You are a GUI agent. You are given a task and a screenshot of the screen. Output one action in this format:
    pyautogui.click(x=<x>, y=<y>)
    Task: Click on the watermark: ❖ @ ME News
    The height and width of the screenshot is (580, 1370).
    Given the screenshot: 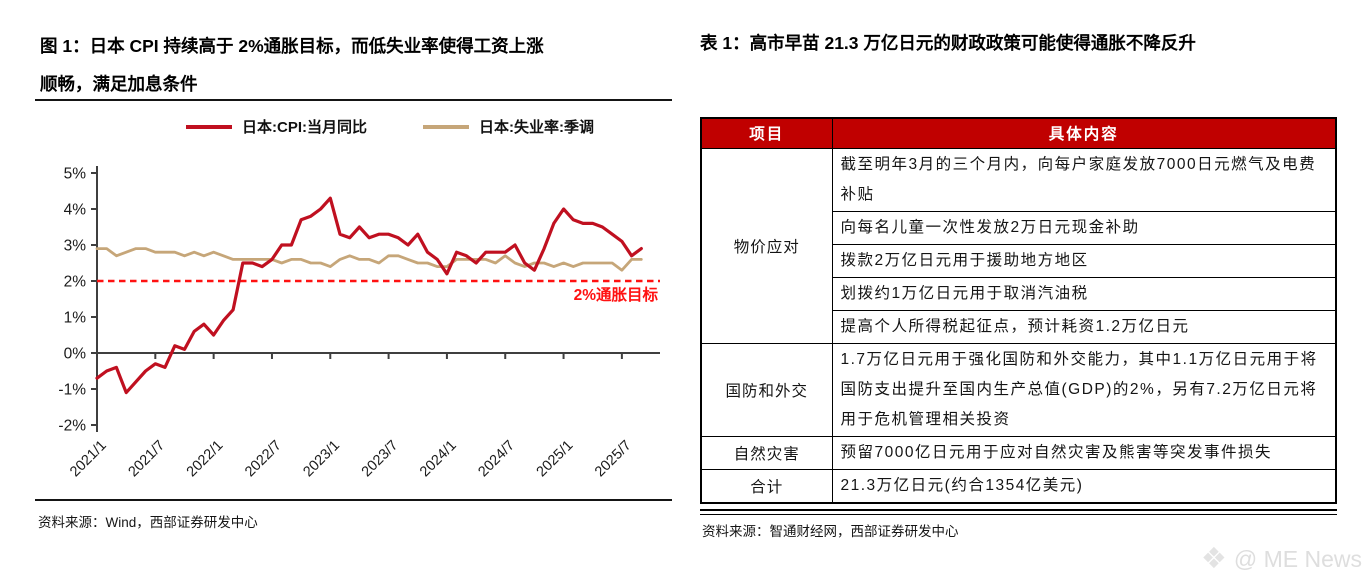 What is the action you would take?
    pyautogui.click(x=1281, y=559)
    